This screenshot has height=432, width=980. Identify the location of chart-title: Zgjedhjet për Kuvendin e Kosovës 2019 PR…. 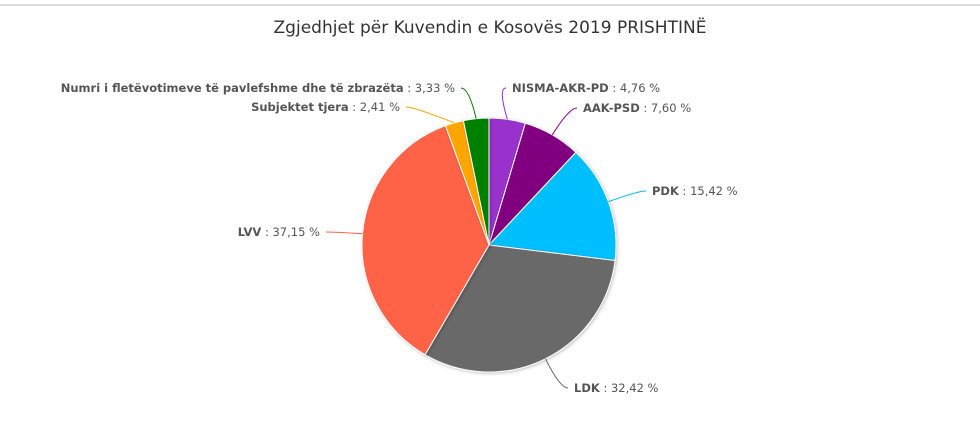
(490, 27).